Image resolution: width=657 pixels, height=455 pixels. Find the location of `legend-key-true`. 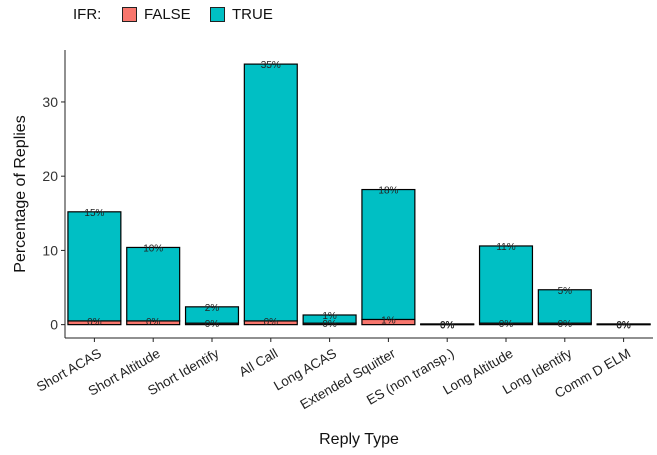

legend-key-true is located at coordinates (217, 14).